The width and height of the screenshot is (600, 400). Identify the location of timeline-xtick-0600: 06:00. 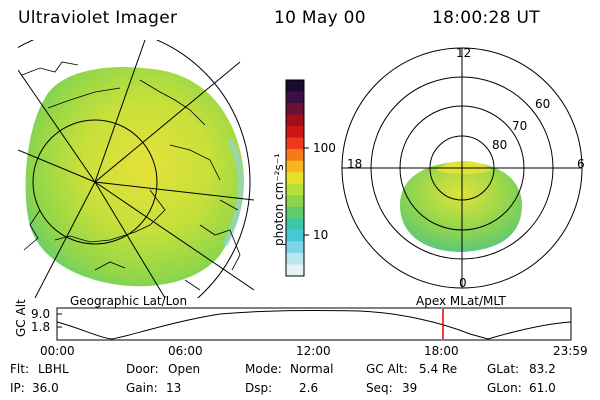
(185, 351).